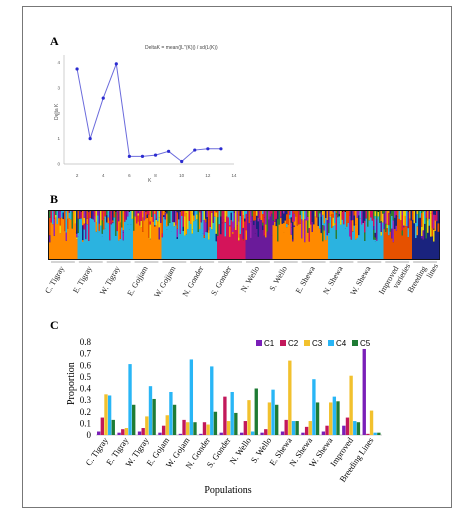 This screenshot has width=474, height=513. Describe the element at coordinates (90, 139) in the screenshot. I see `chart-a-point` at that location.